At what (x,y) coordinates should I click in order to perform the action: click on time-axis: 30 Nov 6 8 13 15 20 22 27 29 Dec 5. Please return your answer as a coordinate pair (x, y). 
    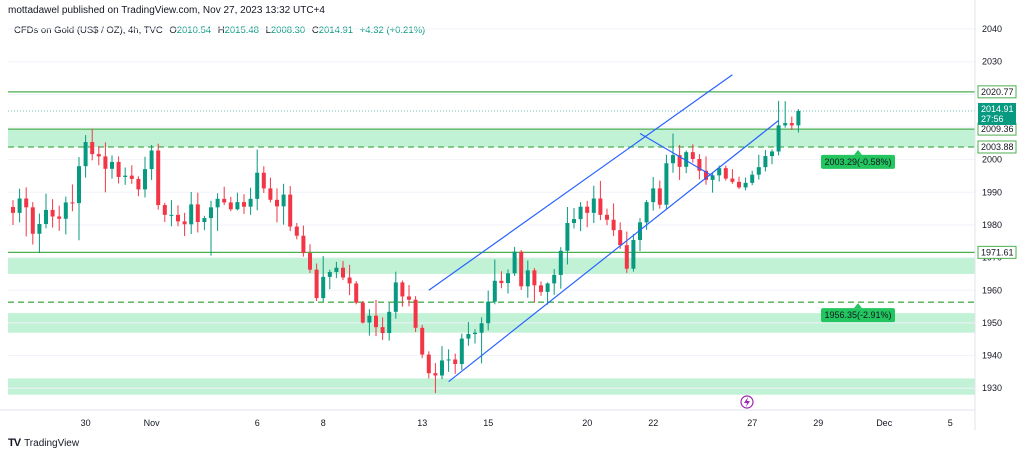
    Looking at the image, I should click on (487, 418).